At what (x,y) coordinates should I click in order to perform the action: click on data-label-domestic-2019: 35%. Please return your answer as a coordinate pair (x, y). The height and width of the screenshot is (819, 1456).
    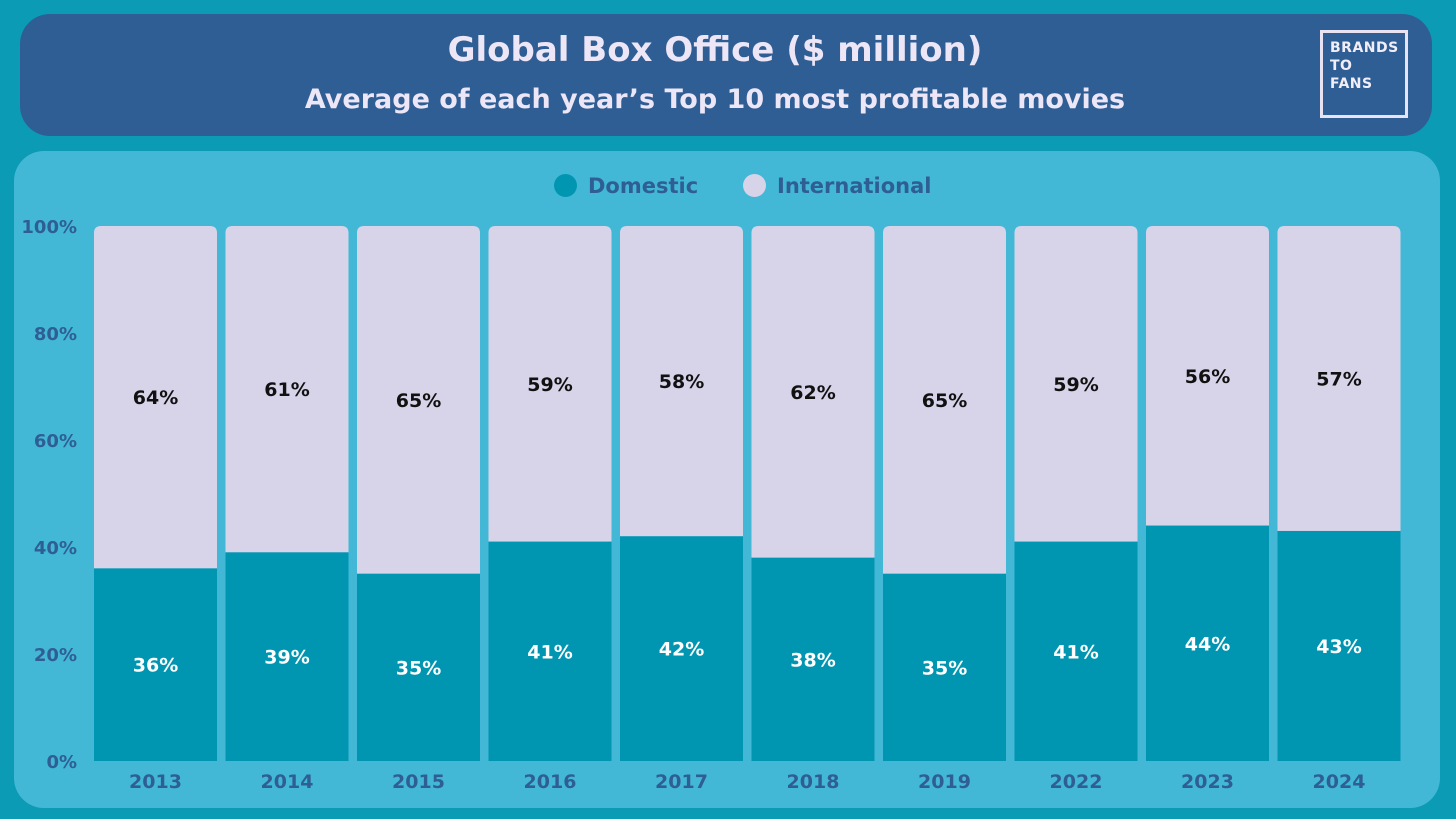
    Looking at the image, I should click on (944, 668).